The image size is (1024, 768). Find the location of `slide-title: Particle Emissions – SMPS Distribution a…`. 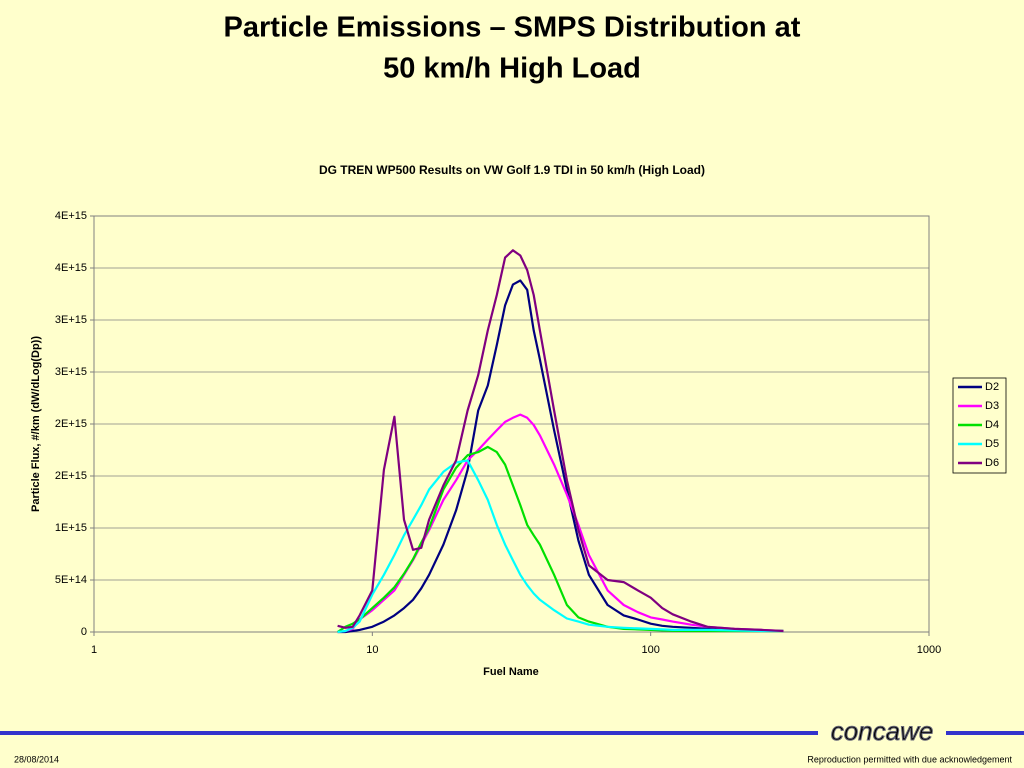

slide-title: Particle Emissions – SMPS Distribution a… is located at coordinates (512, 28).